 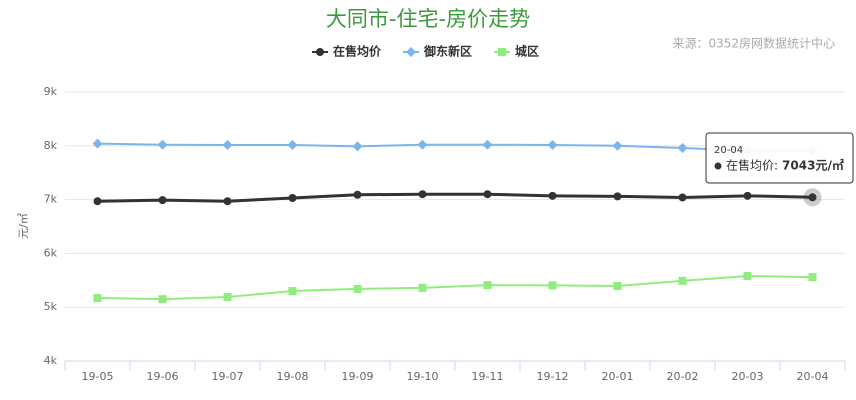 What do you see at coordinates (357, 51) in the screenshot?
I see `legend-label: 在售均价` at bounding box center [357, 51].